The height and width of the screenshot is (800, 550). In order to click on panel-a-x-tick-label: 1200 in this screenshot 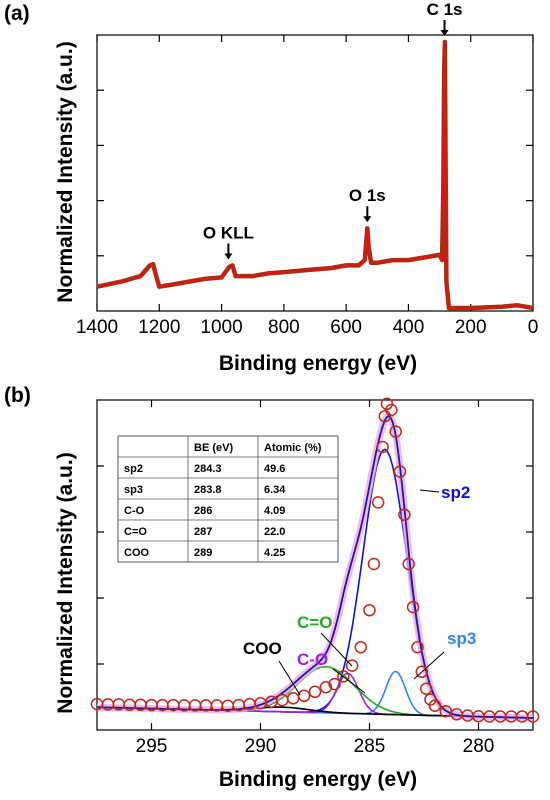, I will do `click(159, 327)`.